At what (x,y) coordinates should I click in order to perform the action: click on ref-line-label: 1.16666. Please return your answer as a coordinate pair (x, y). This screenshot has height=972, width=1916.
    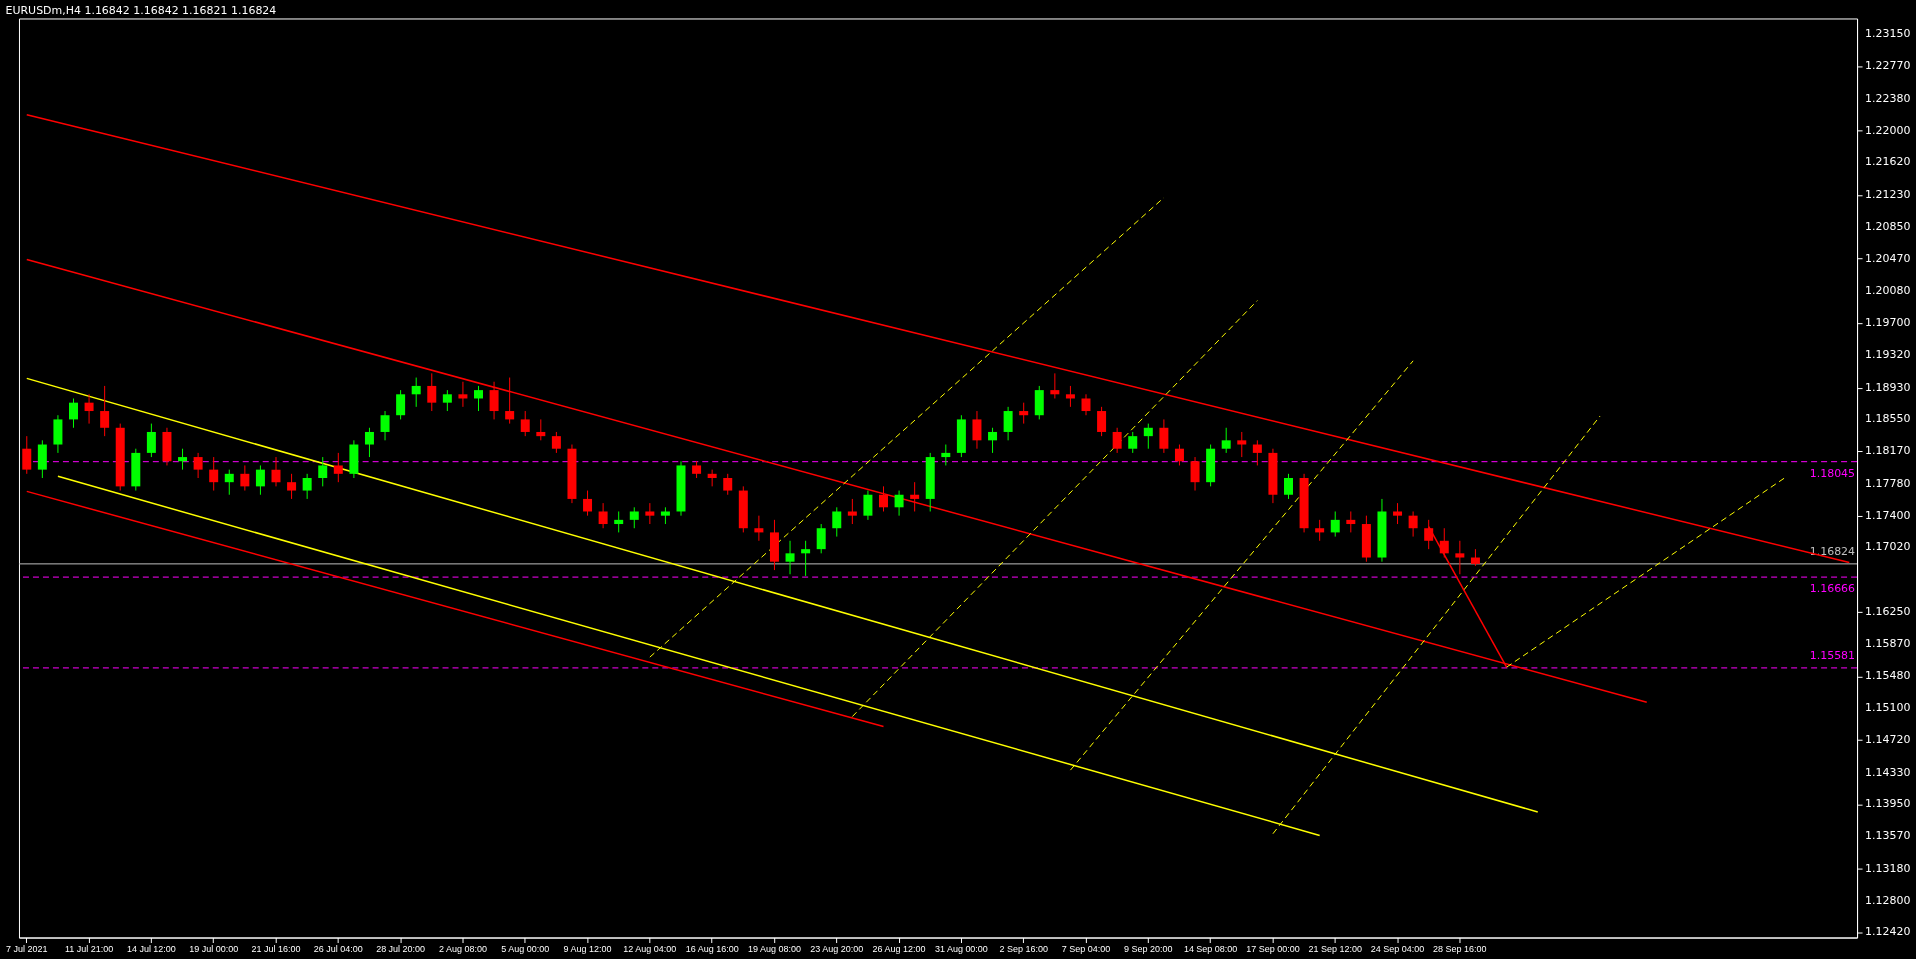
    Looking at the image, I should click on (1832, 589).